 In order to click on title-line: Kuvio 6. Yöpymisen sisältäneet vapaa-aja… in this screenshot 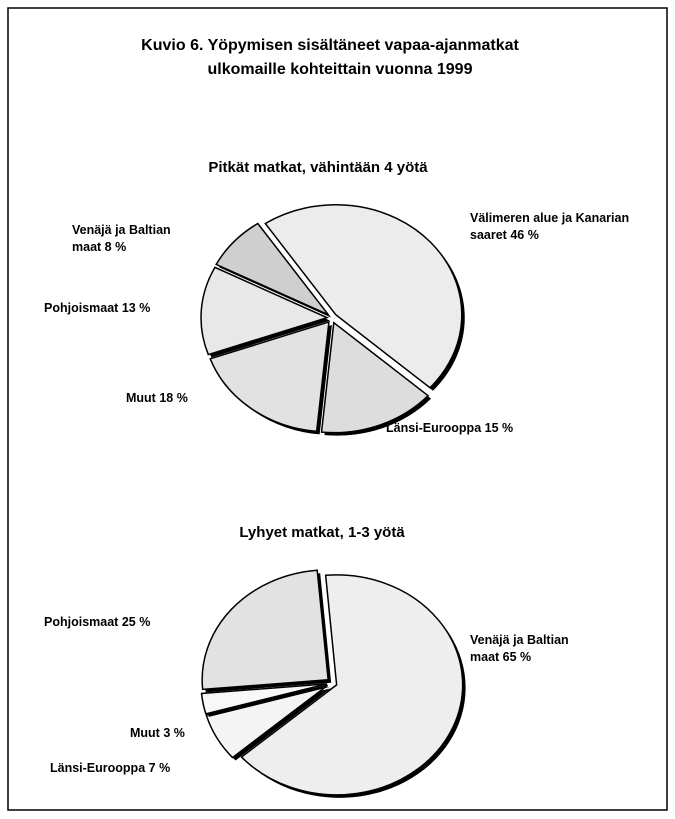, I will do `click(330, 45)`.